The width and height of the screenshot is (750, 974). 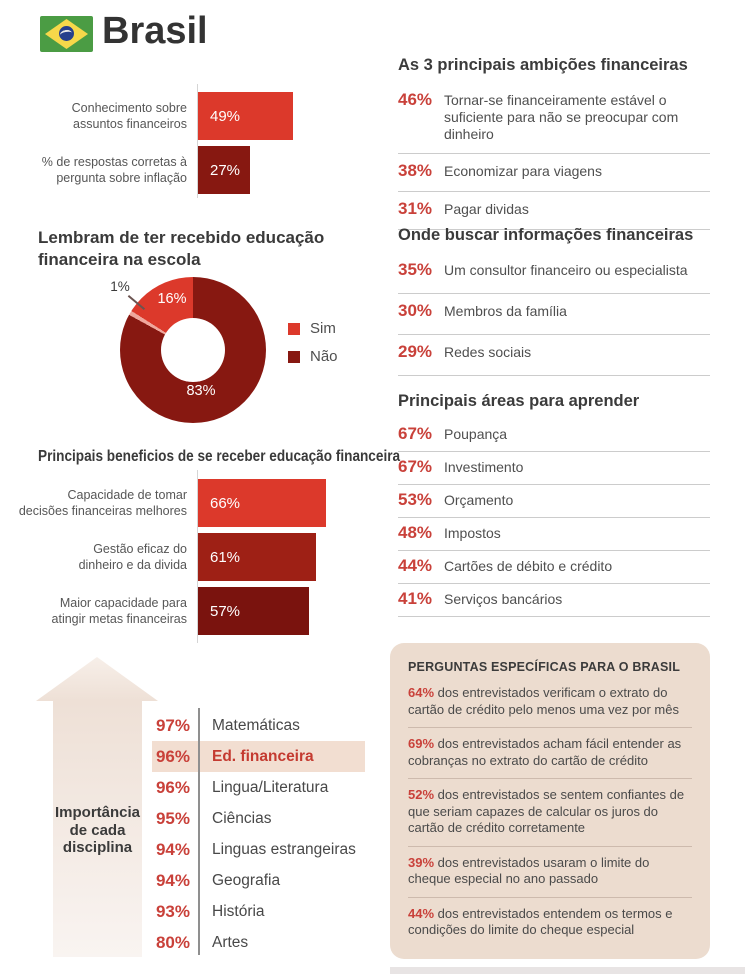 What do you see at coordinates (270, 880) in the screenshot?
I see `discipline-row: 94% Geografia` at bounding box center [270, 880].